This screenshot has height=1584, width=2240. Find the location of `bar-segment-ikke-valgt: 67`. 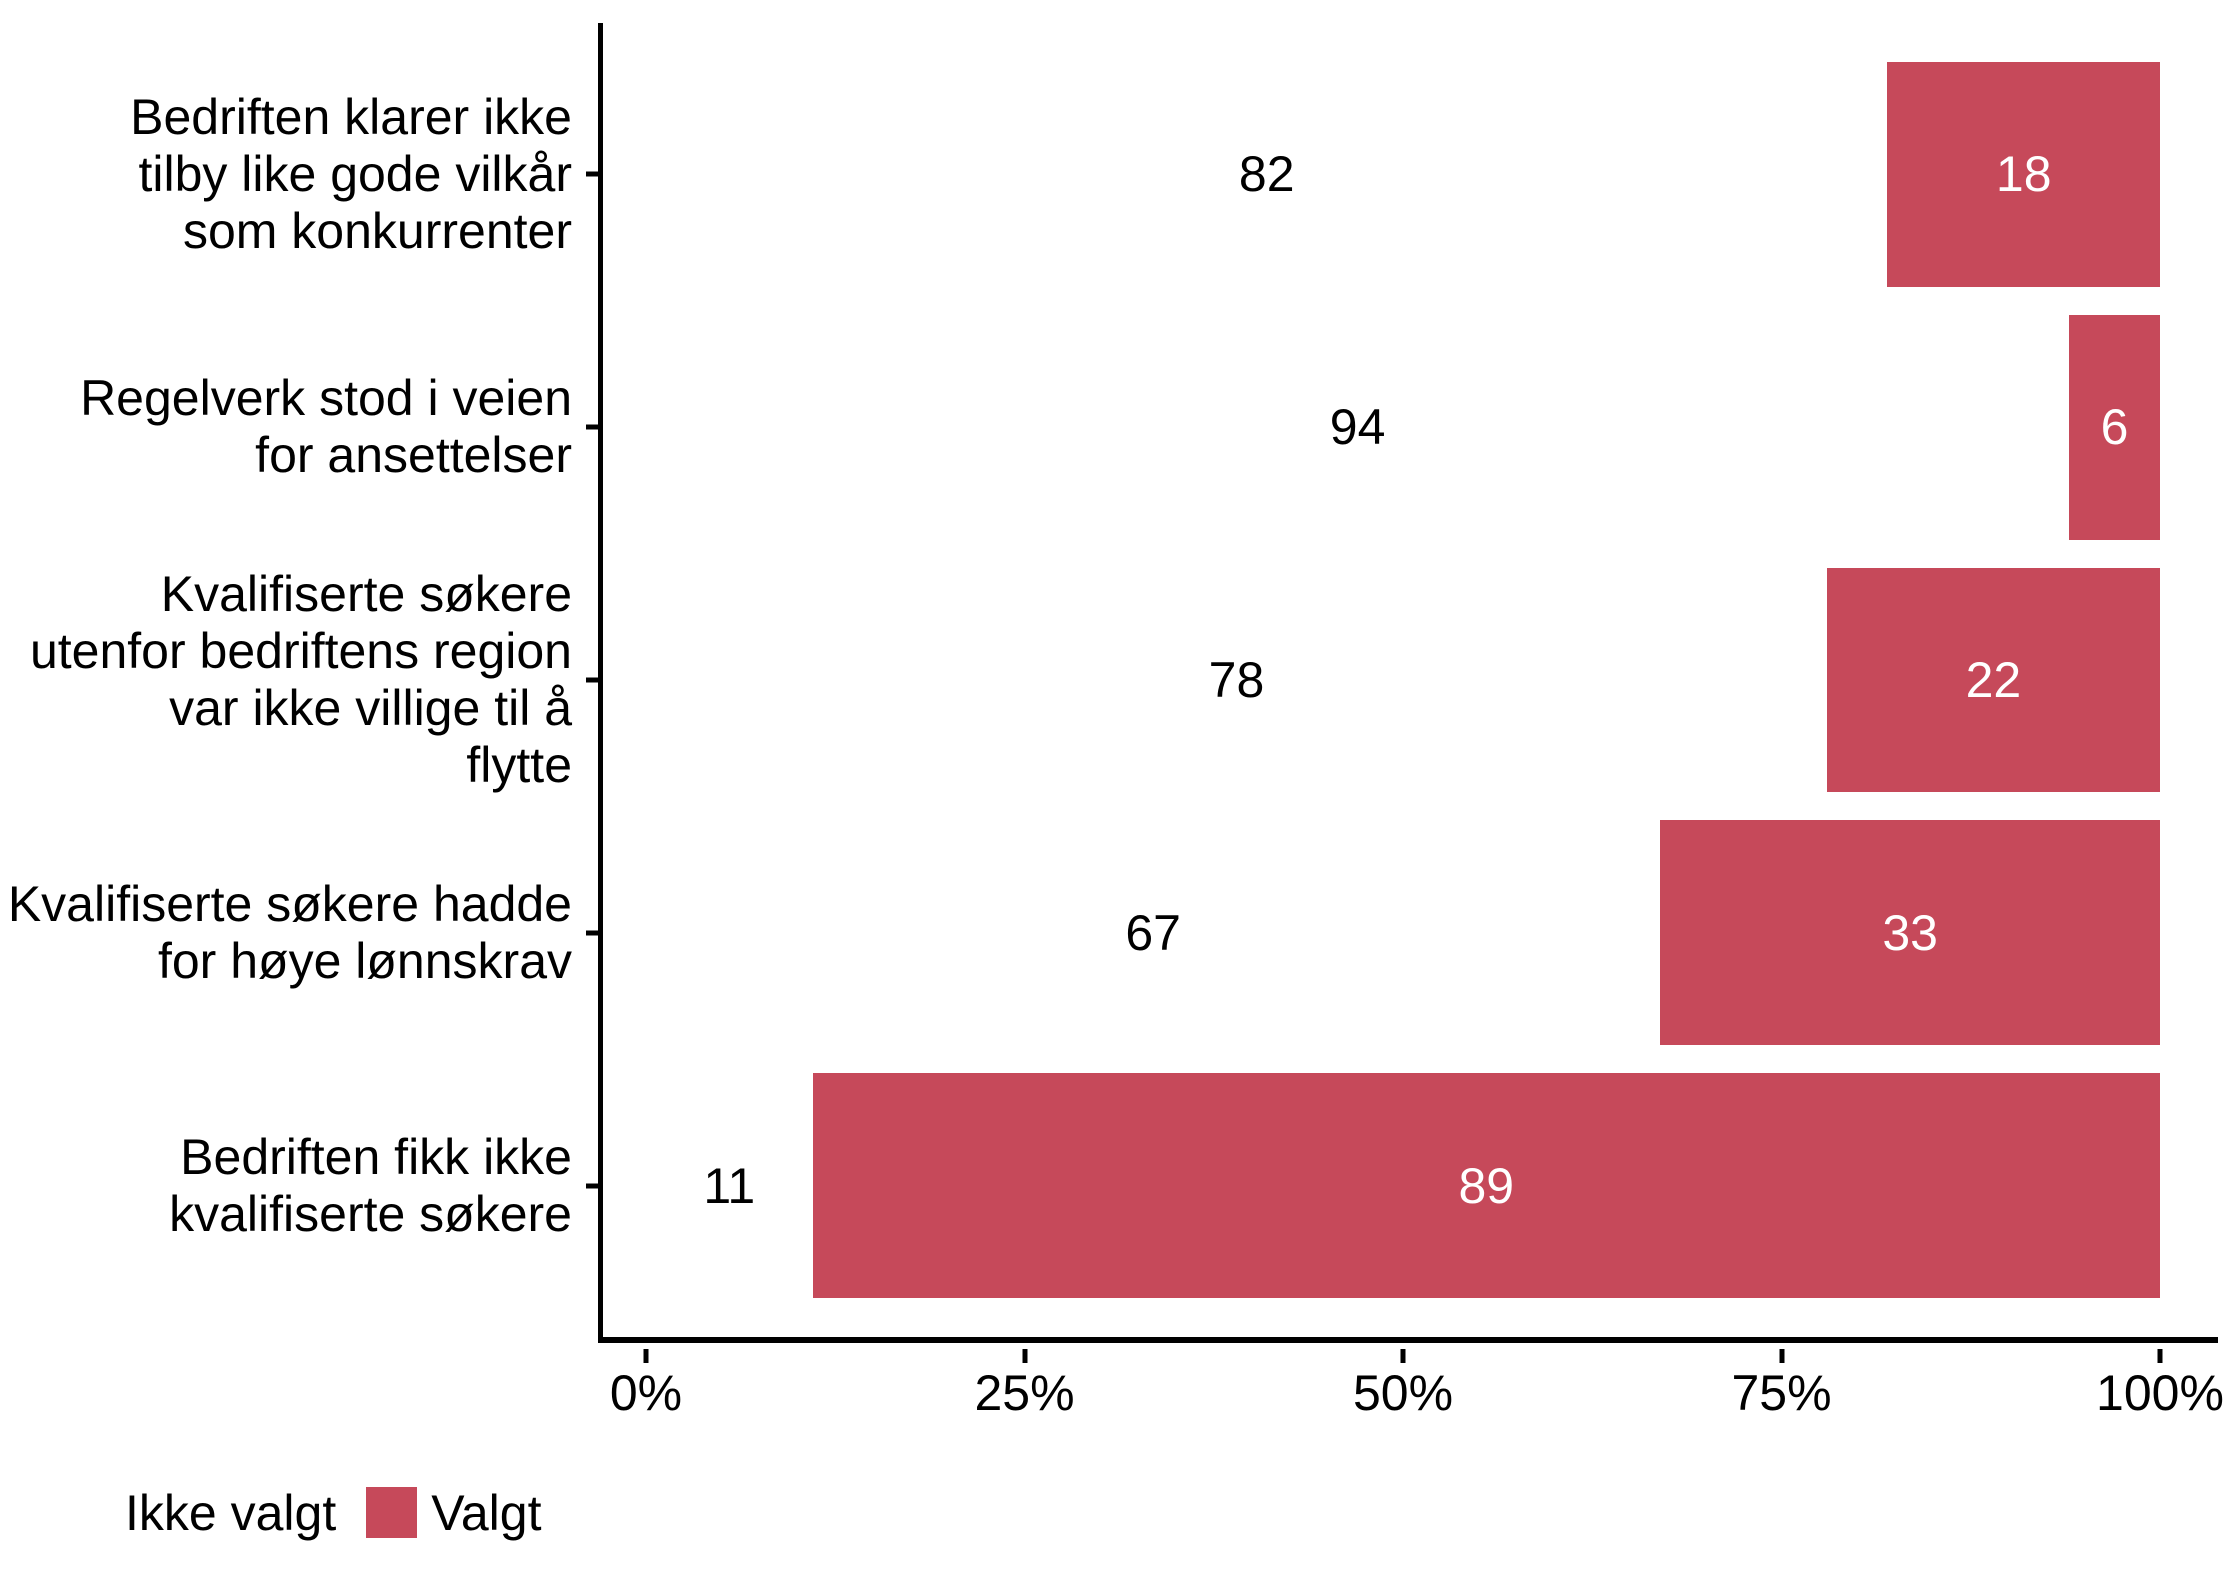

bar-segment-ikke-valgt: 67 is located at coordinates (1153, 933).